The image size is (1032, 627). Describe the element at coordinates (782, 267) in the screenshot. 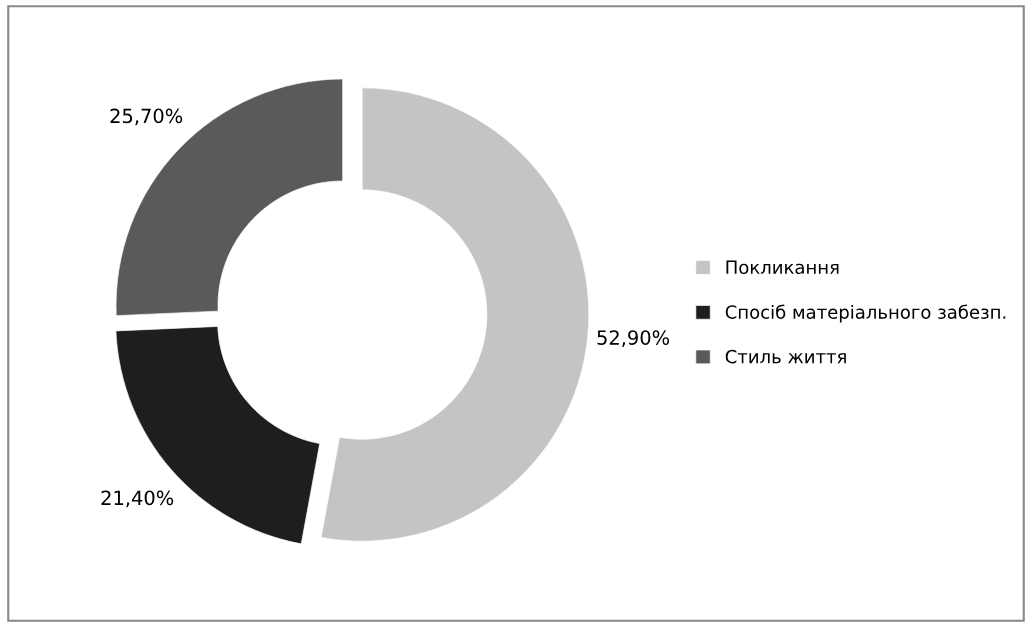

I see `legend-label: Покликання` at that location.